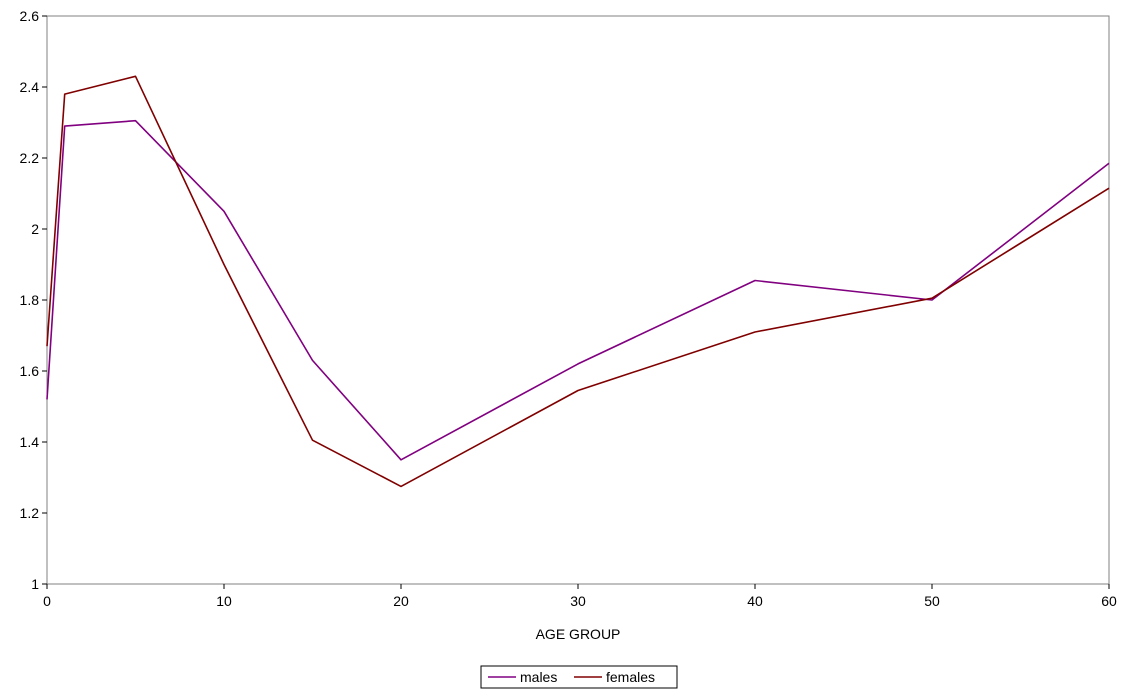 The width and height of the screenshot is (1125, 698). I want to click on y-tick-label: 2.6, so click(30, 16).